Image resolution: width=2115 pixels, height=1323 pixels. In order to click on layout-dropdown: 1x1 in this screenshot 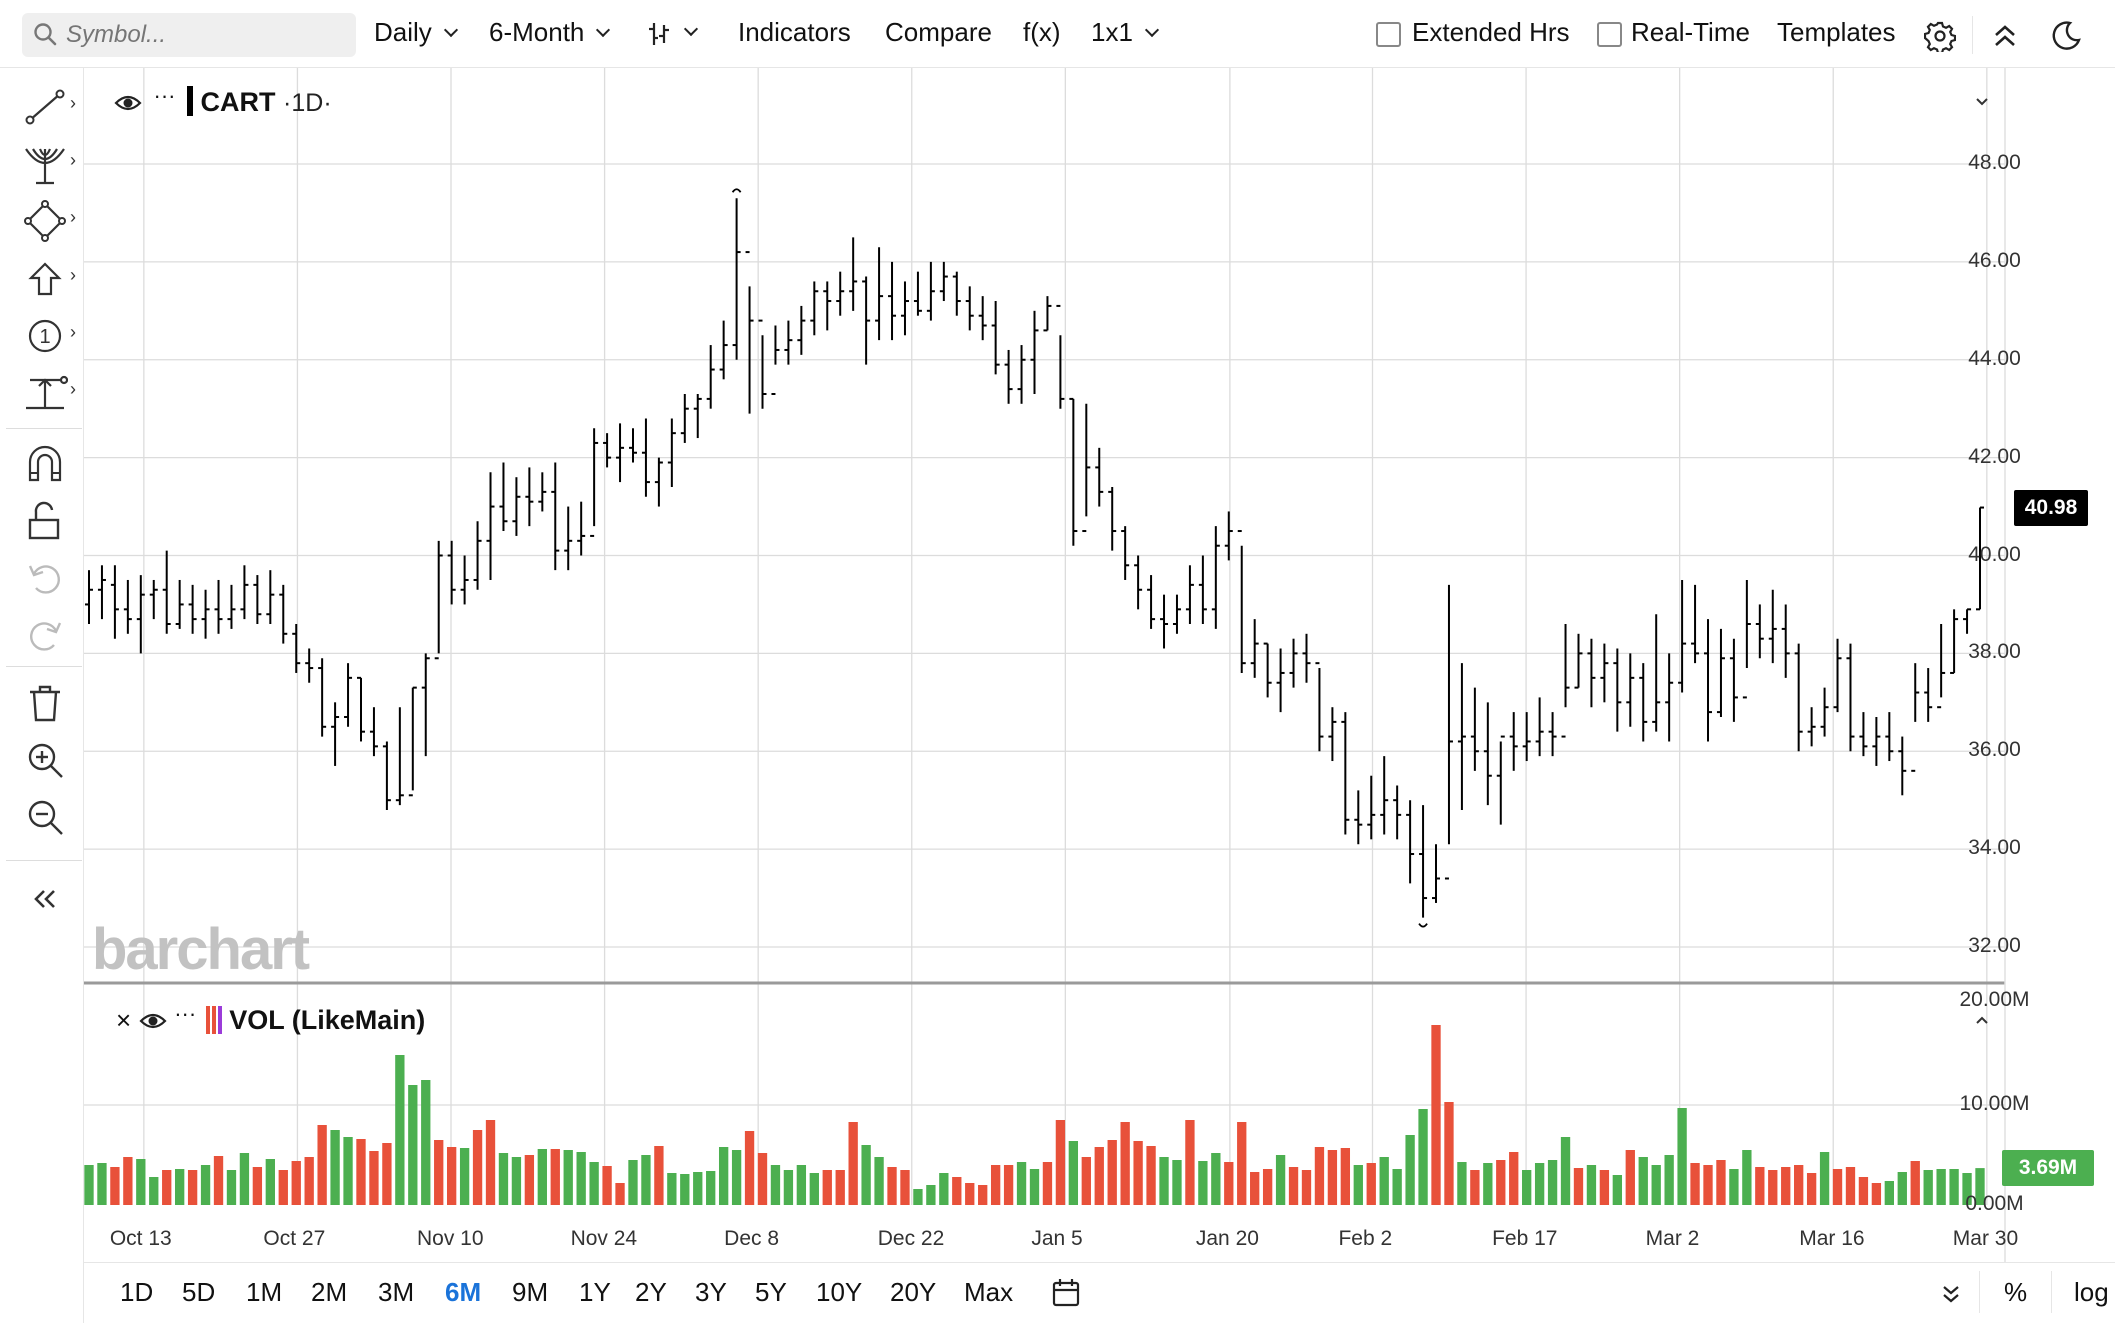, I will do `click(1125, 32)`.